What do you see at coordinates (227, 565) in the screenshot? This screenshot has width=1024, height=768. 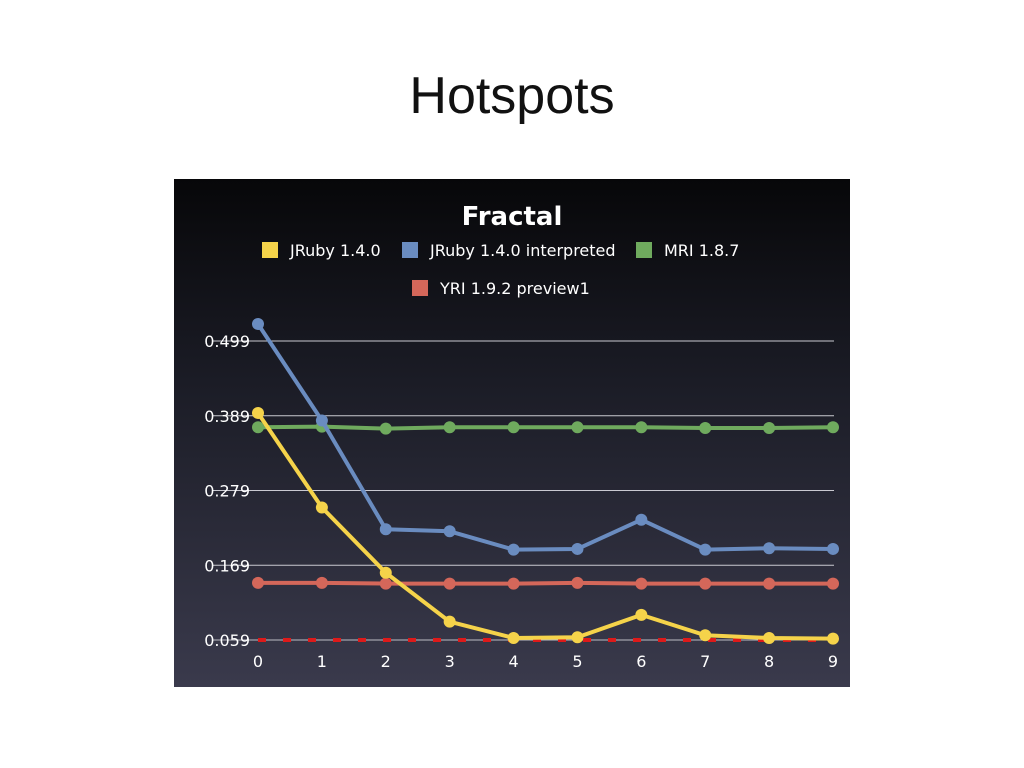 I see `y-tick-label: 0.169` at bounding box center [227, 565].